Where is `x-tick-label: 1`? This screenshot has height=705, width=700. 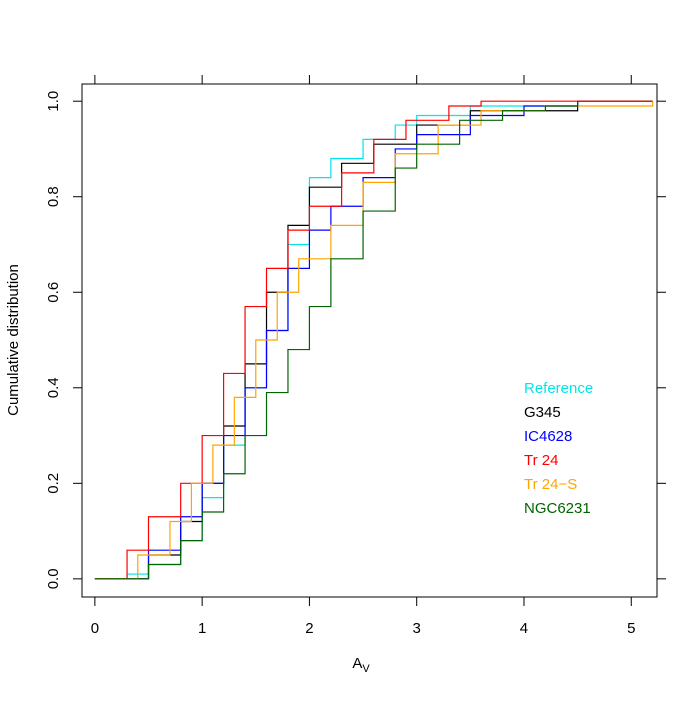 x-tick-label: 1 is located at coordinates (202, 628).